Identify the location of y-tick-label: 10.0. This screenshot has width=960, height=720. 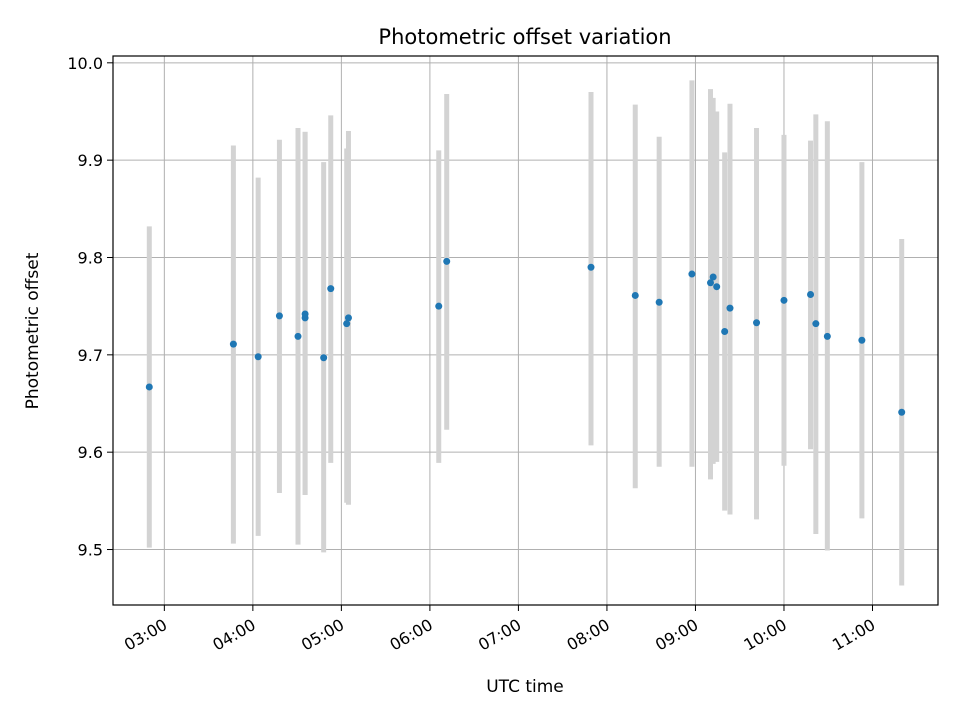
(85, 63).